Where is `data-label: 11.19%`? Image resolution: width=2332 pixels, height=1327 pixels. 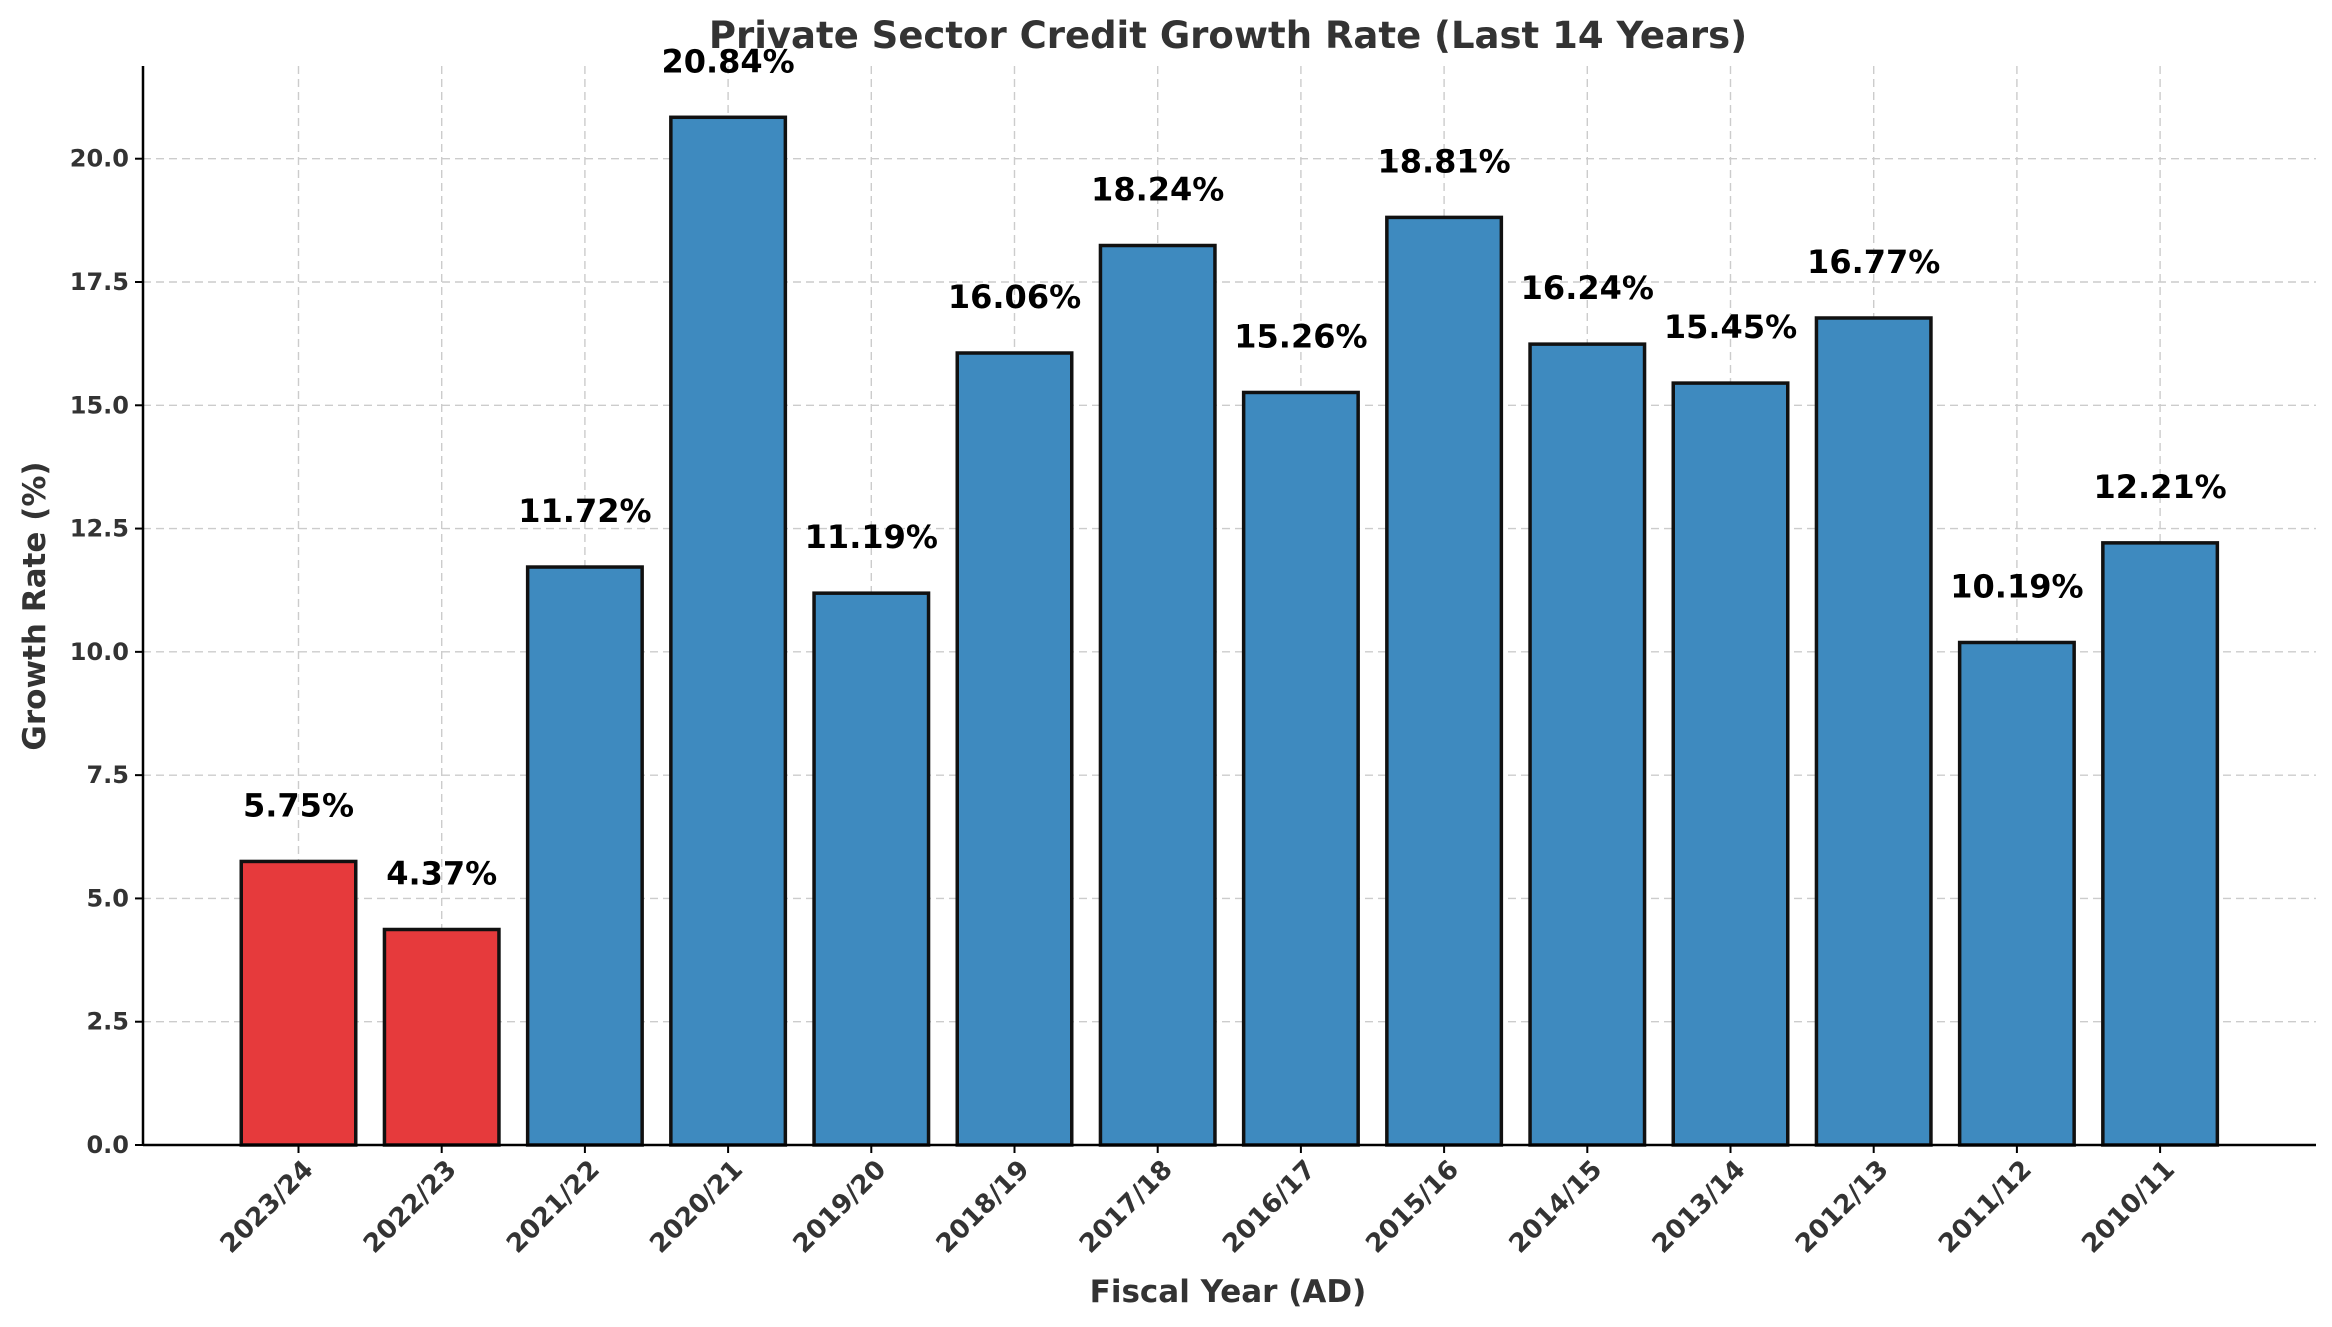
data-label: 11.19% is located at coordinates (871, 537).